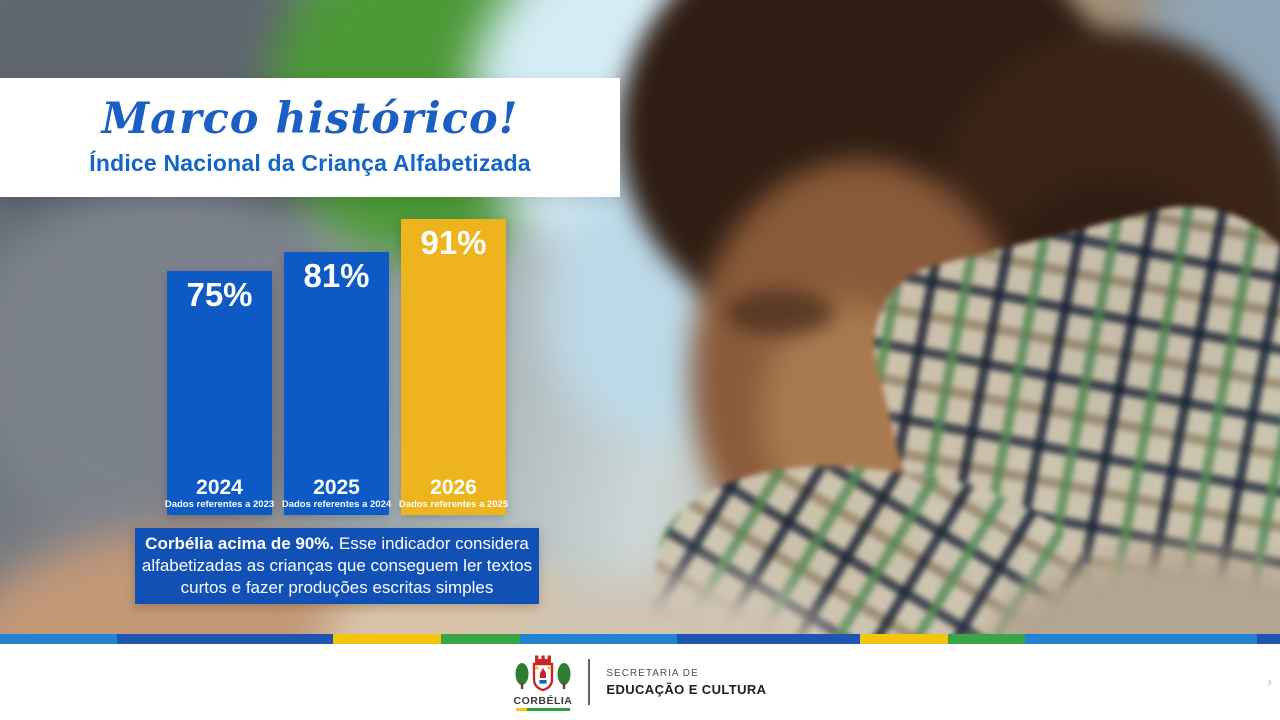 Image resolution: width=1280 pixels, height=720 pixels. What do you see at coordinates (219, 393) in the screenshot?
I see `bar-2024: 75% 2024 Dados referentes a 2023` at bounding box center [219, 393].